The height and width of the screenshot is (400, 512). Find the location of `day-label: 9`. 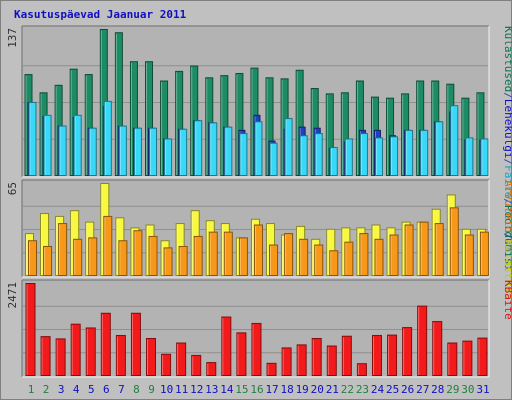

day-label: 9 is located at coordinates (151, 389).